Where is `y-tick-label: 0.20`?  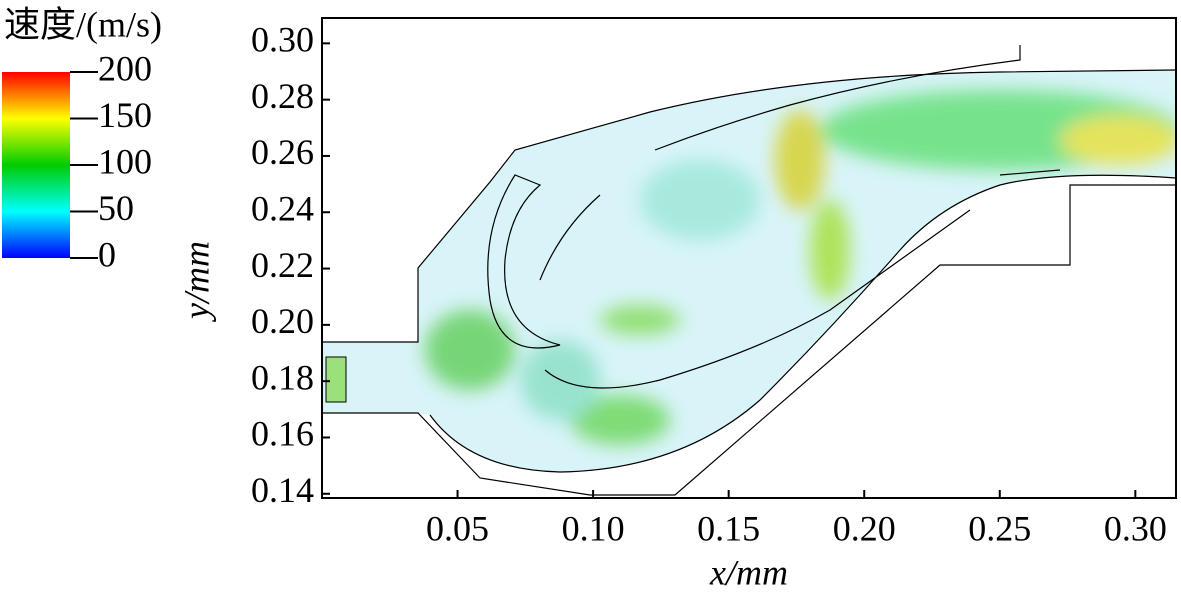 y-tick-label: 0.20 is located at coordinates (282, 321).